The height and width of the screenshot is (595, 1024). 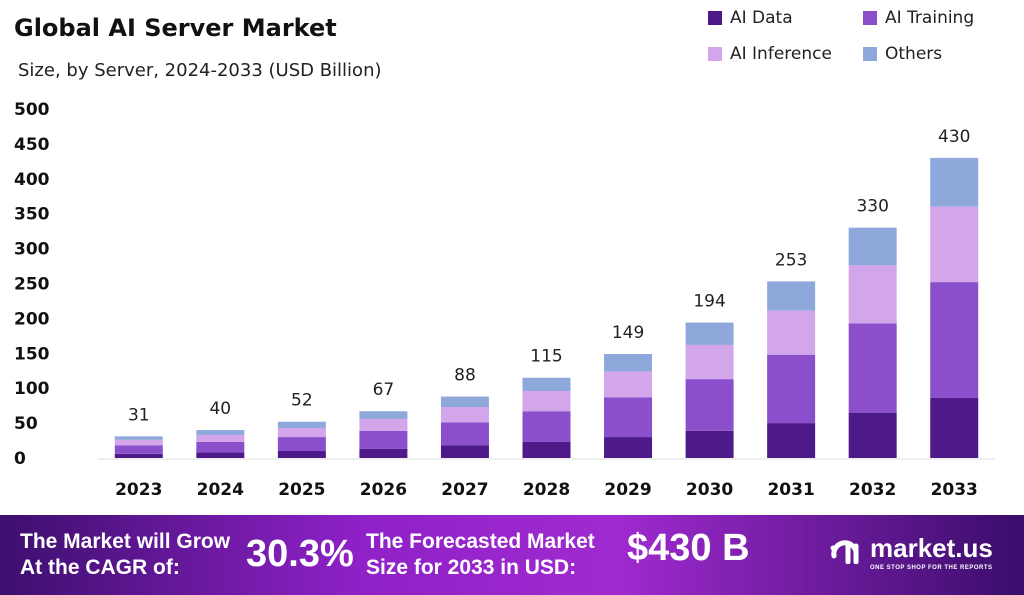 What do you see at coordinates (32, 250) in the screenshot?
I see `y-tick-label: 300` at bounding box center [32, 250].